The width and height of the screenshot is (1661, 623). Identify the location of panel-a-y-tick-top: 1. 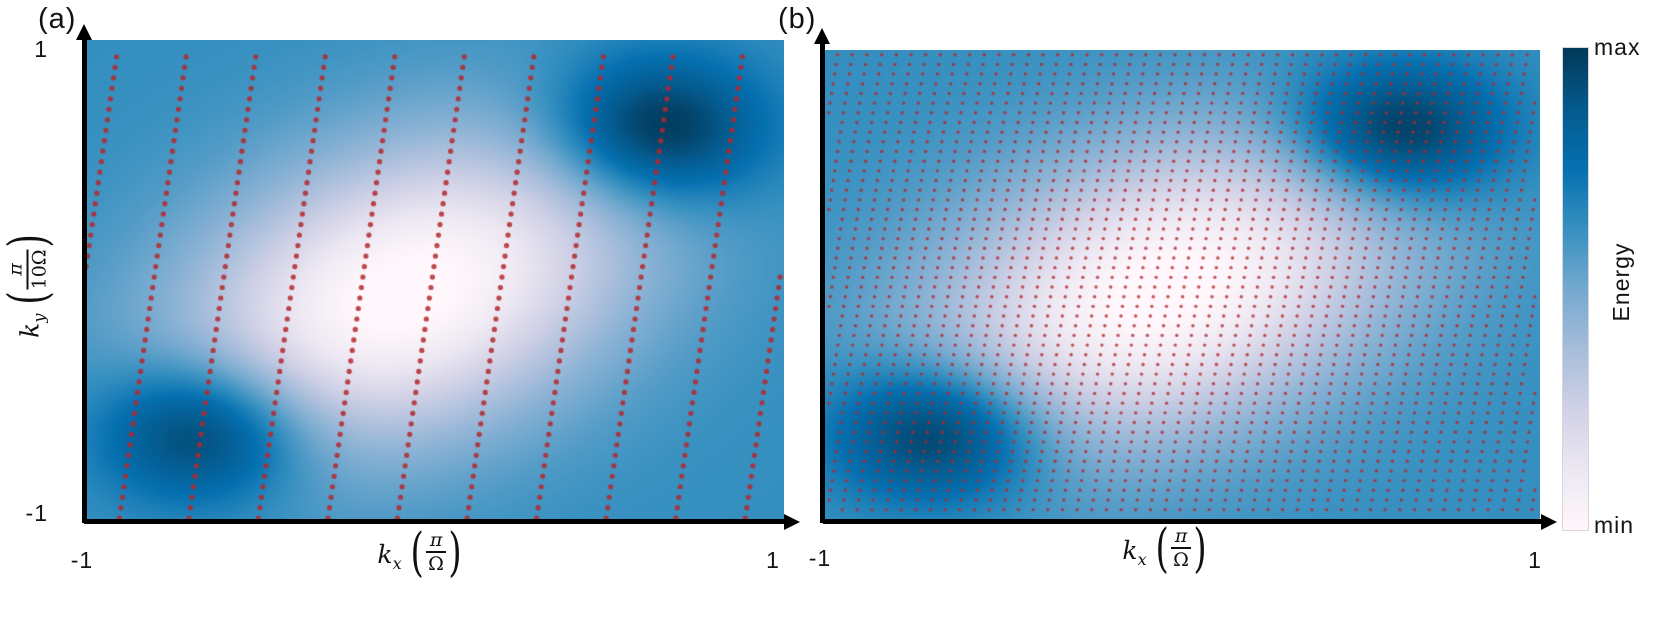
(41, 49).